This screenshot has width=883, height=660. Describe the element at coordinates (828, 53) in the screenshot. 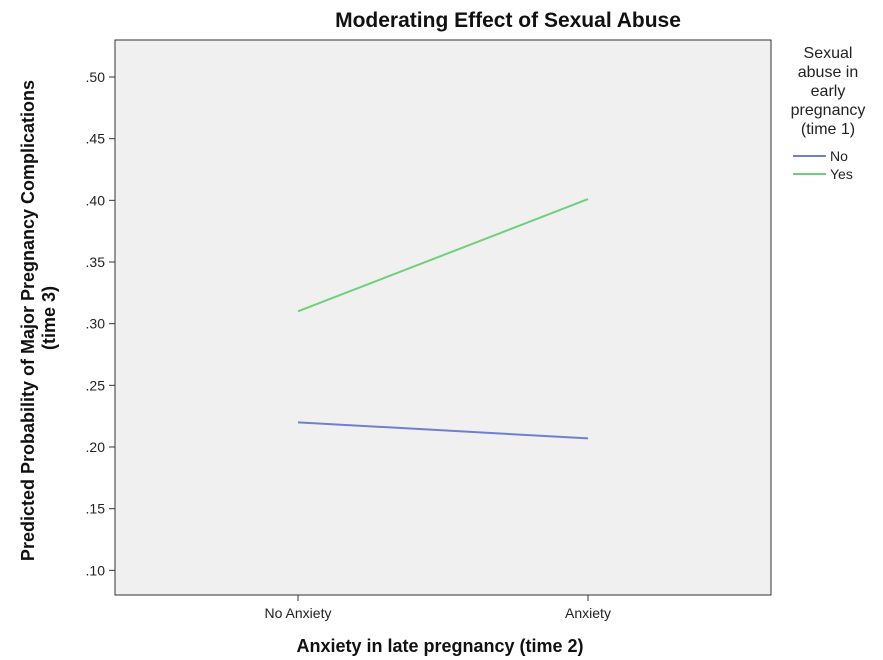

I see `legend-title-line: Sexual` at that location.